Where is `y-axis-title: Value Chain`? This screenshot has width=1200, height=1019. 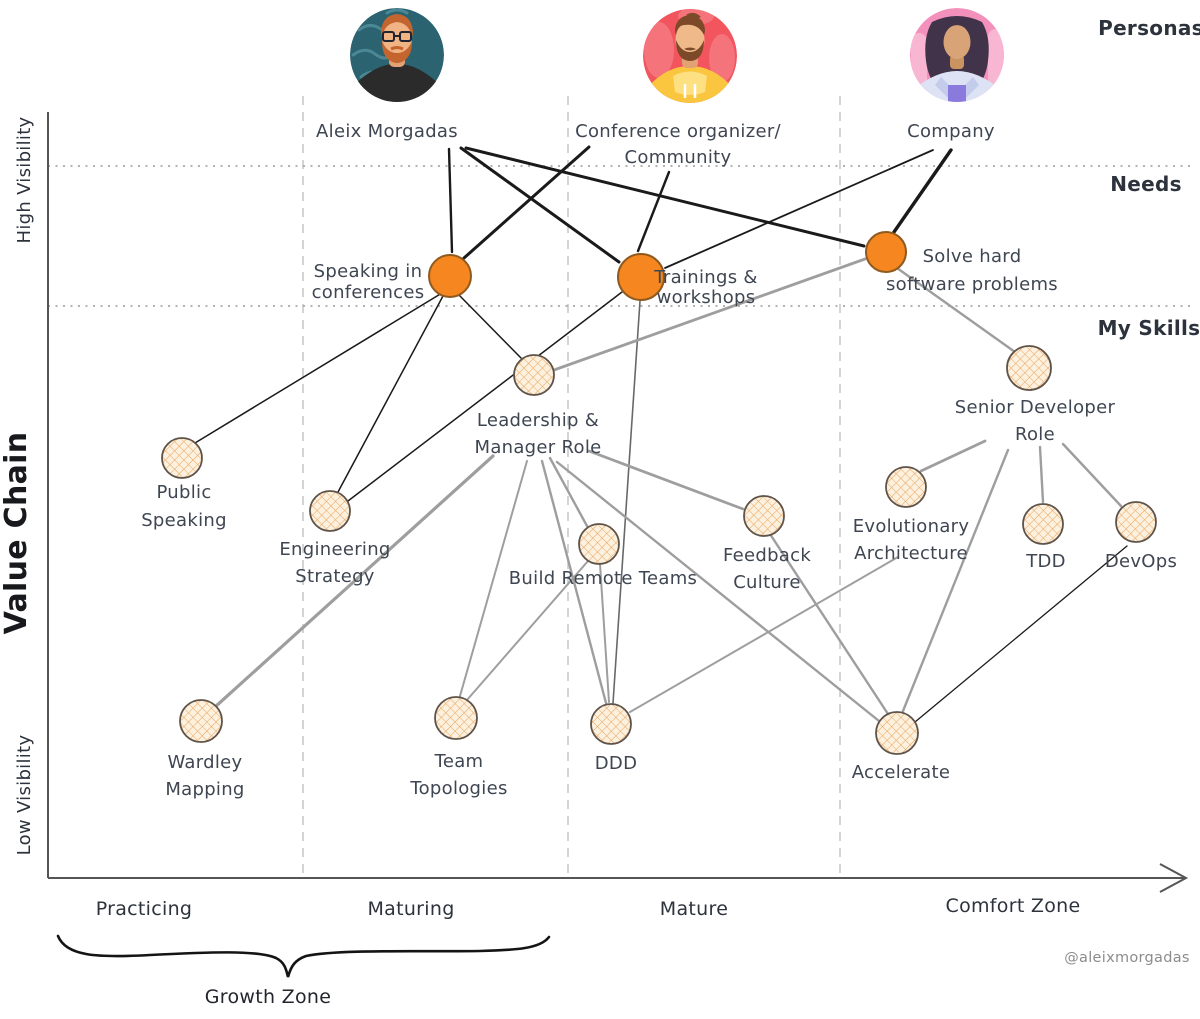 y-axis-title: Value Chain is located at coordinates (17, 533).